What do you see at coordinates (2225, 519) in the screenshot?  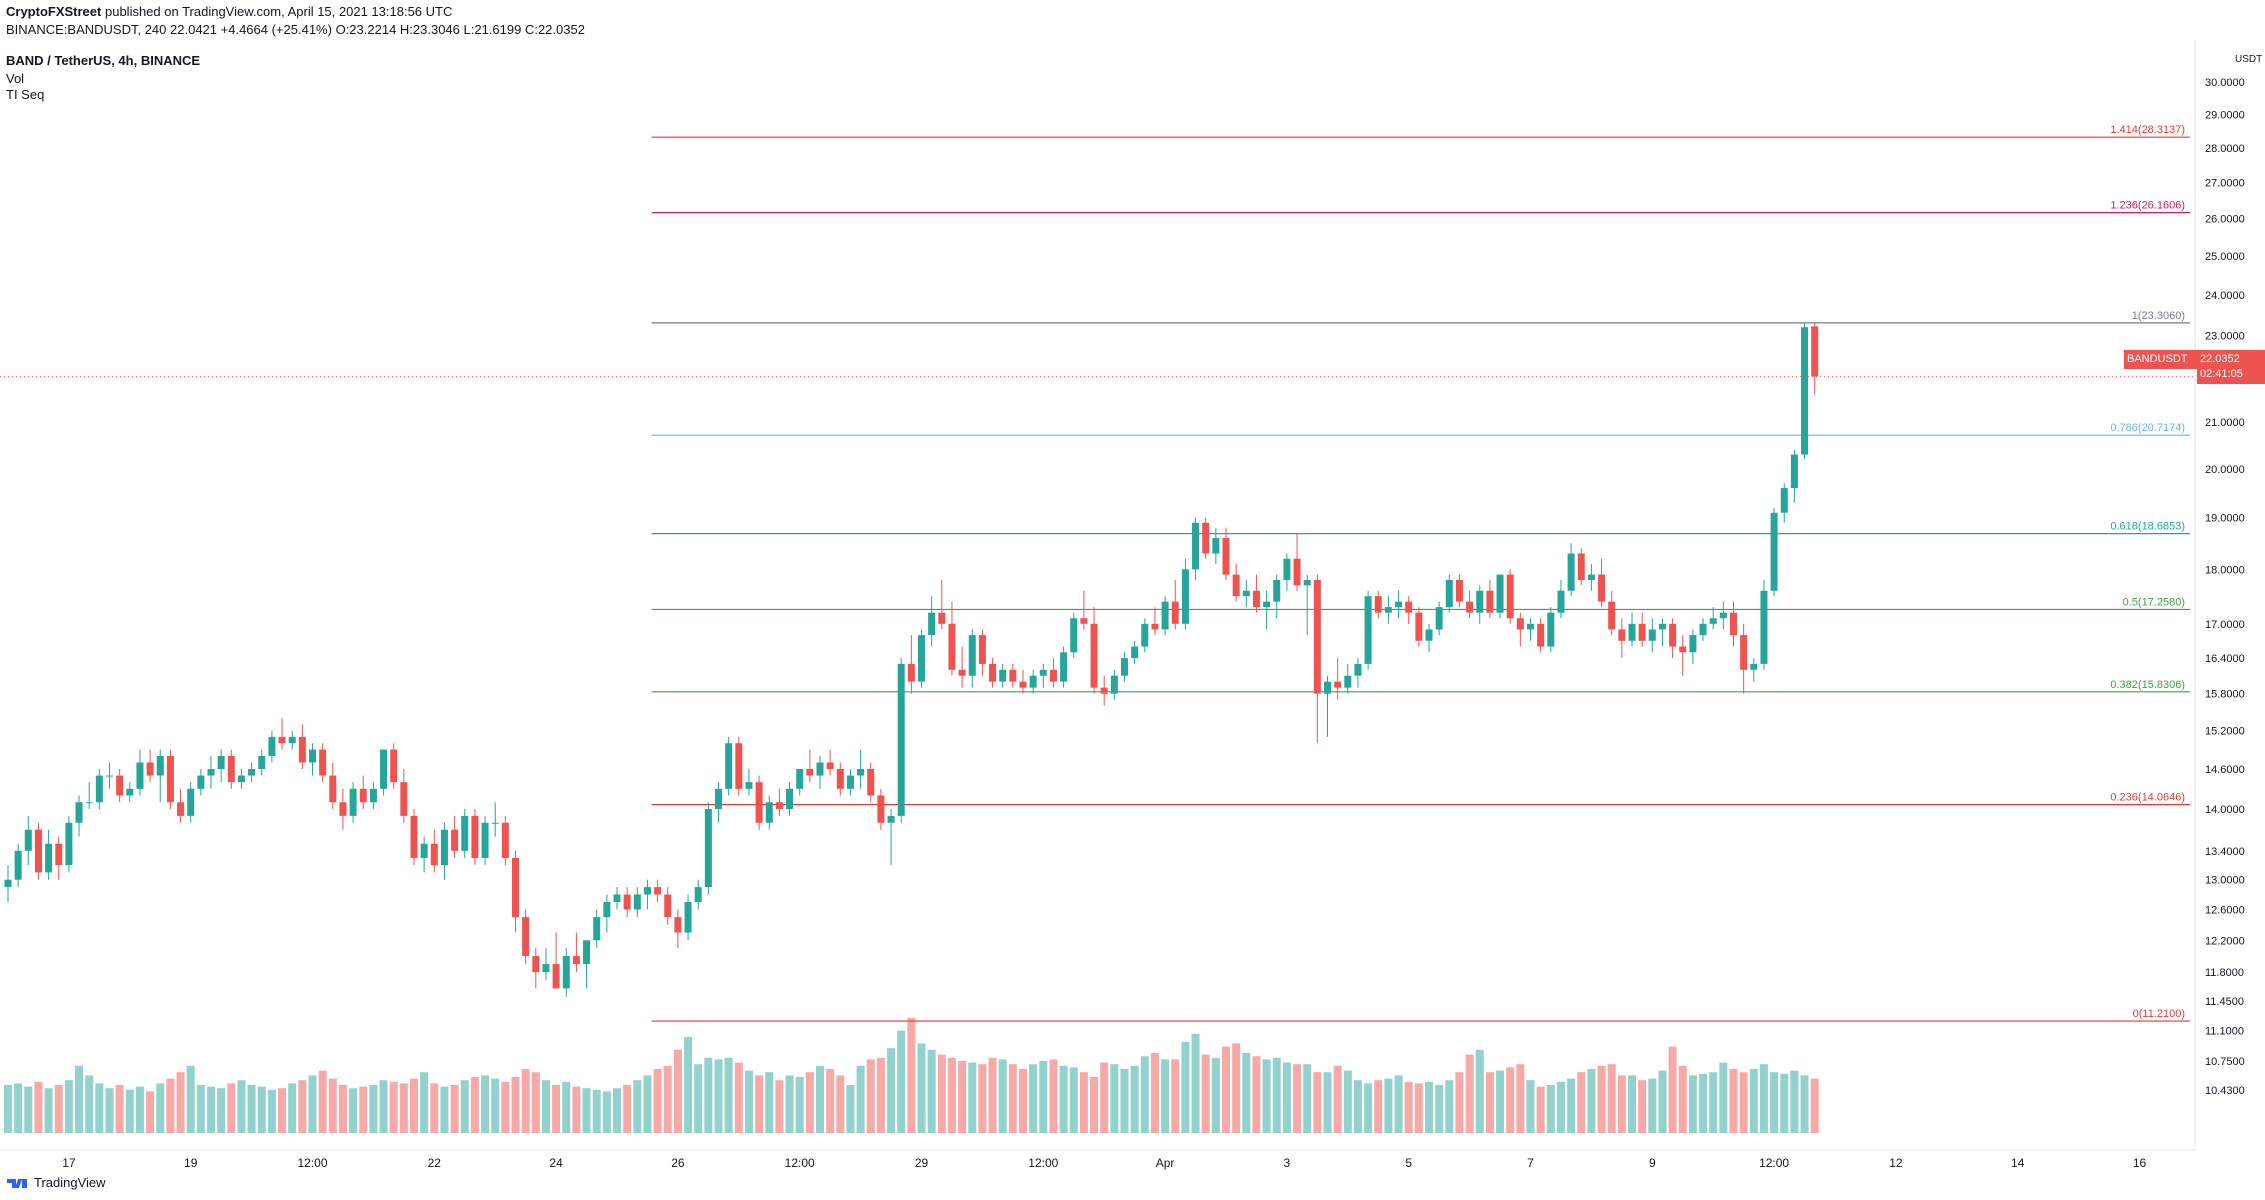 I see `price-tick-label: 19.0000` at bounding box center [2225, 519].